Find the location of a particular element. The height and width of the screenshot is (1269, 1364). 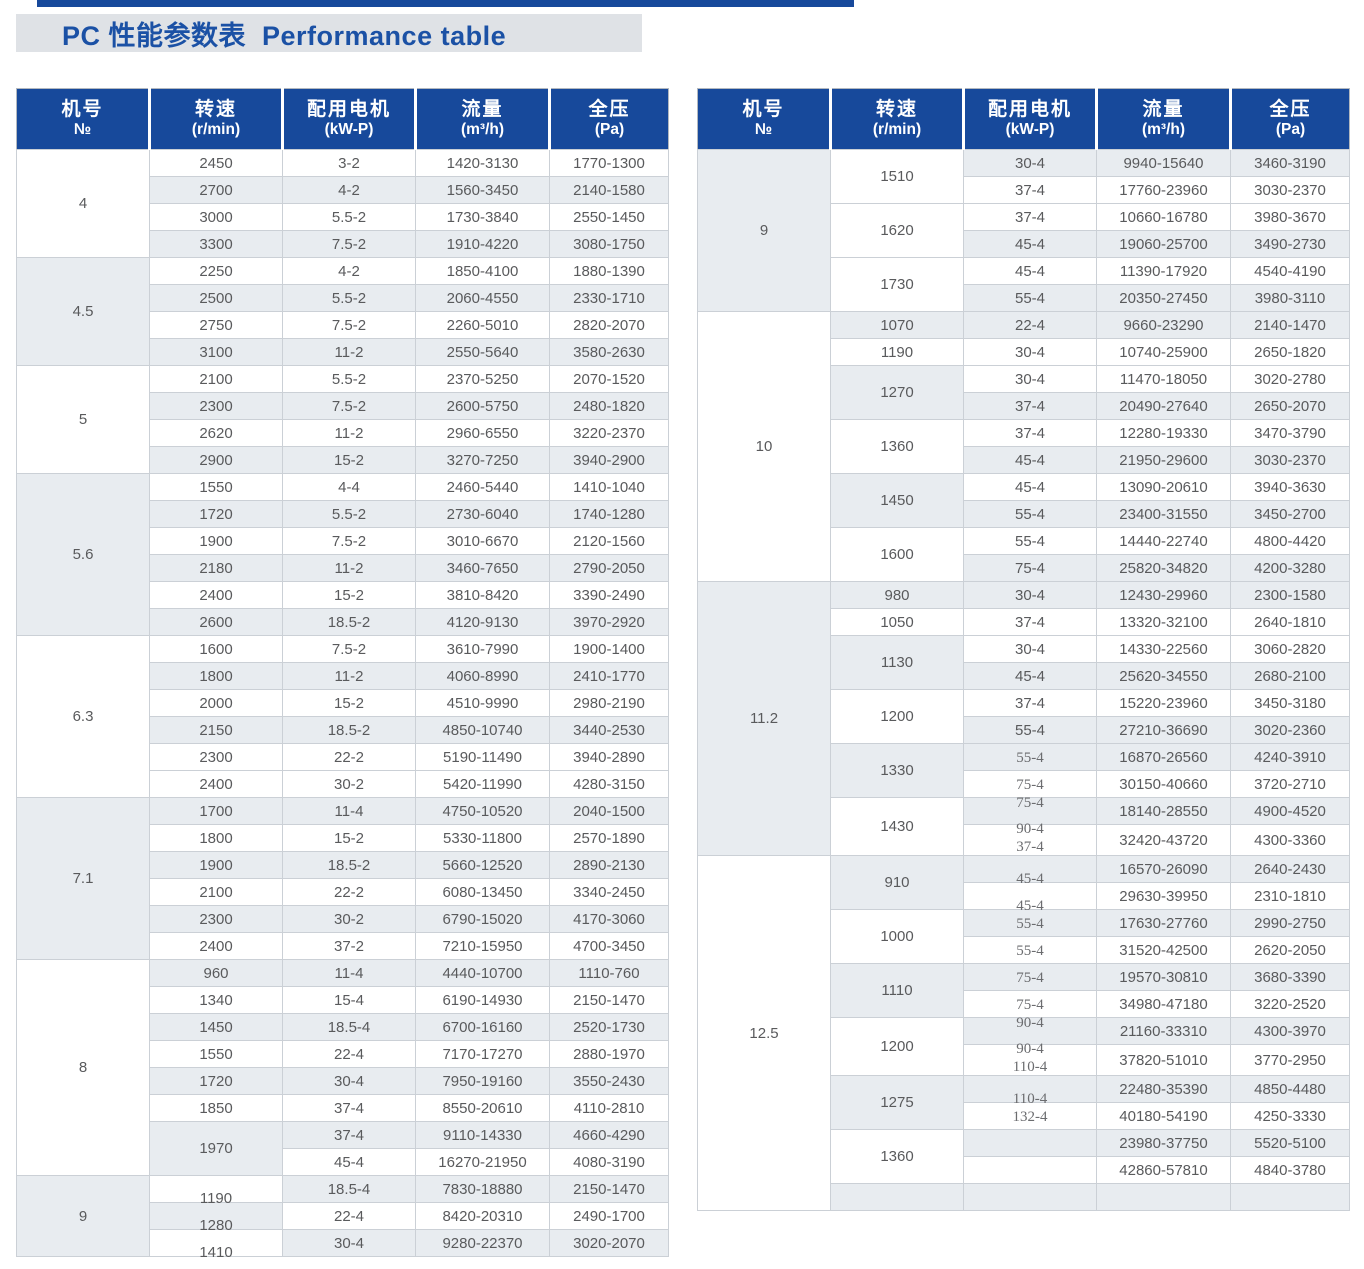

pressure-cell: 1900-1400 is located at coordinates (609, 649).